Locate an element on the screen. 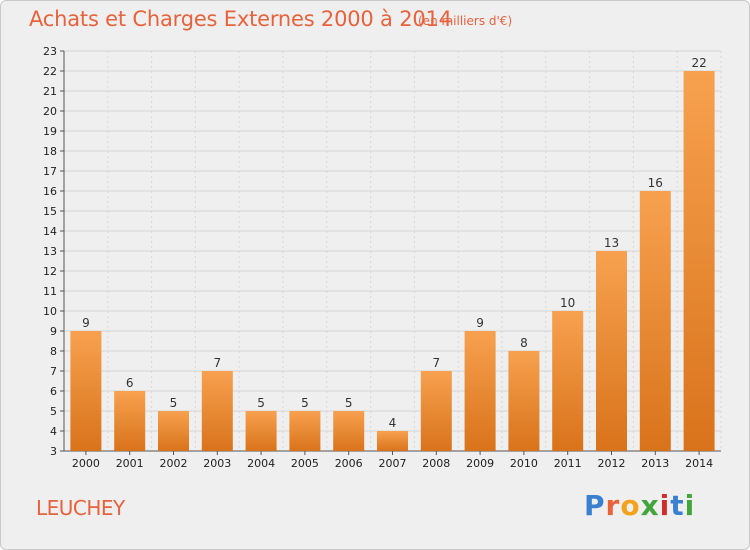 The height and width of the screenshot is (550, 750). data-label: 10 is located at coordinates (567, 303).